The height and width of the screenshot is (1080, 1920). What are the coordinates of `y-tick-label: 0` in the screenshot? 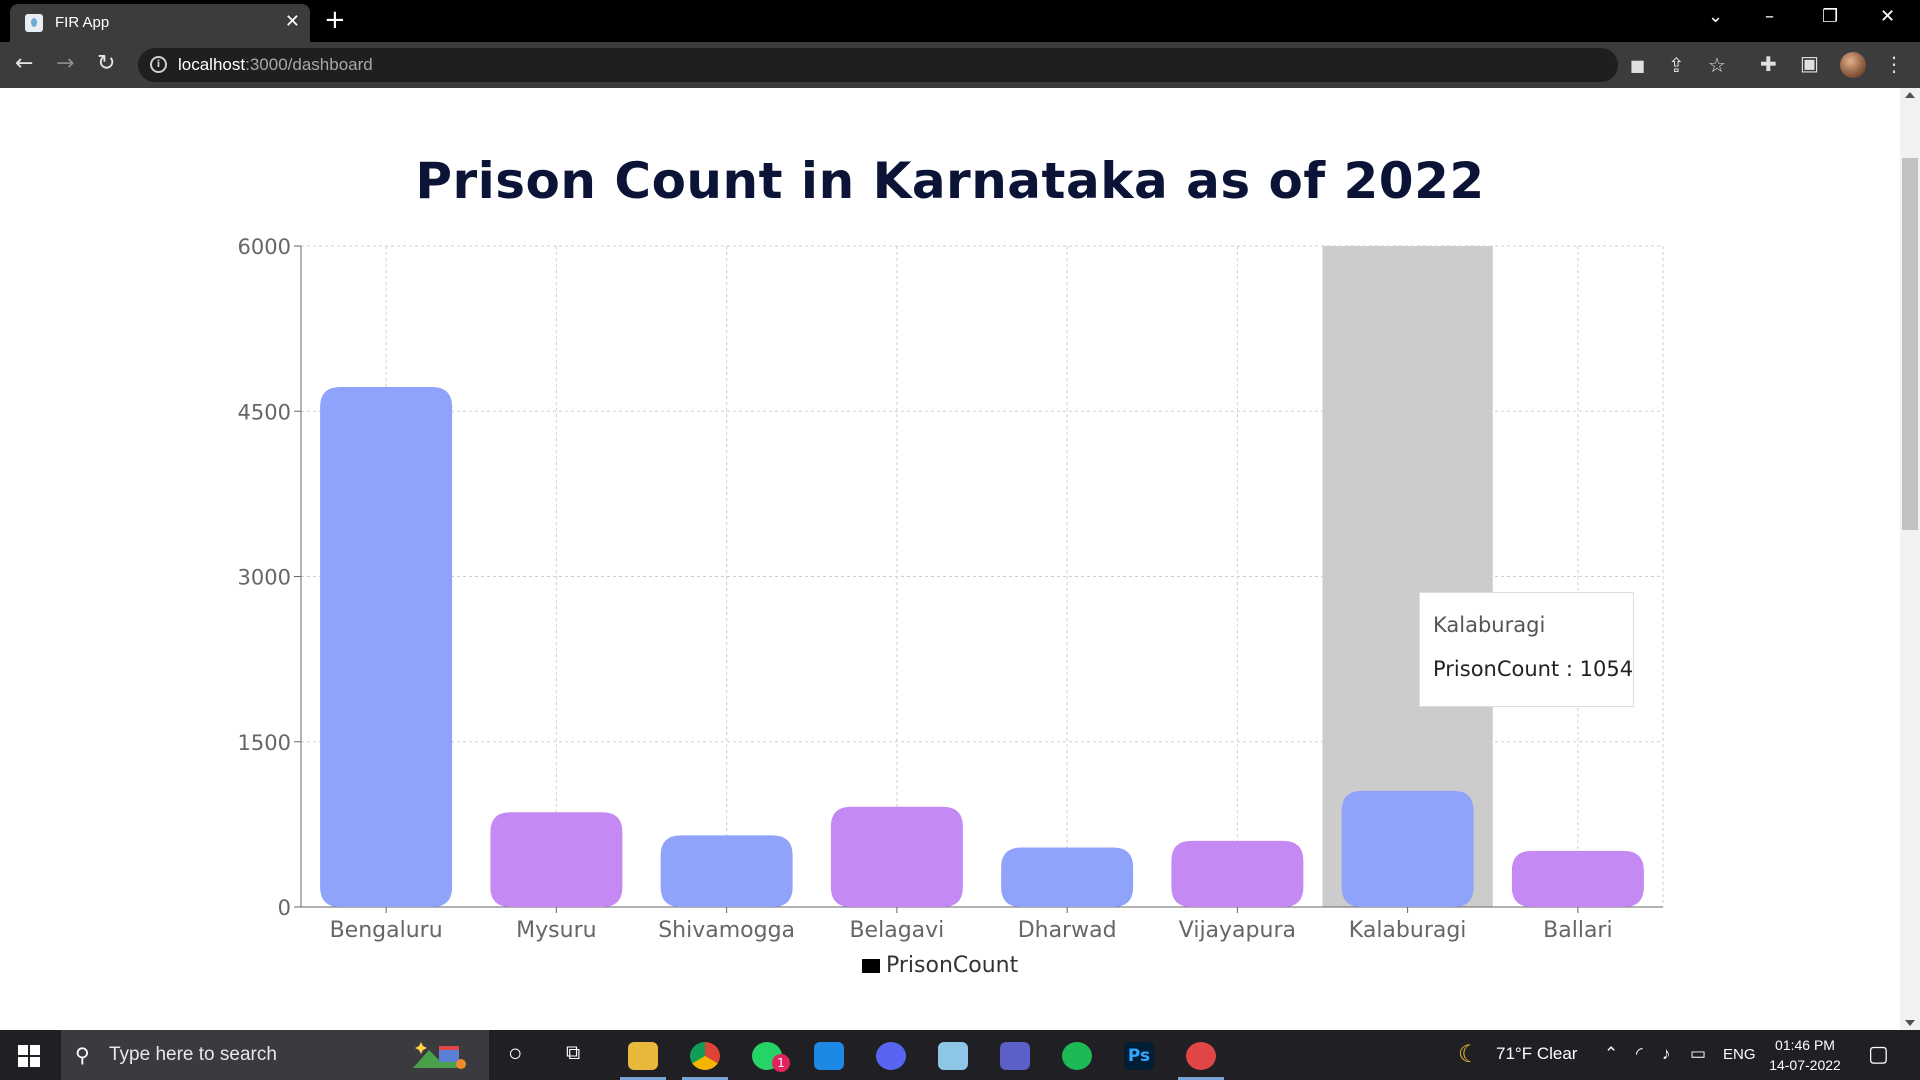 It's located at (284, 908).